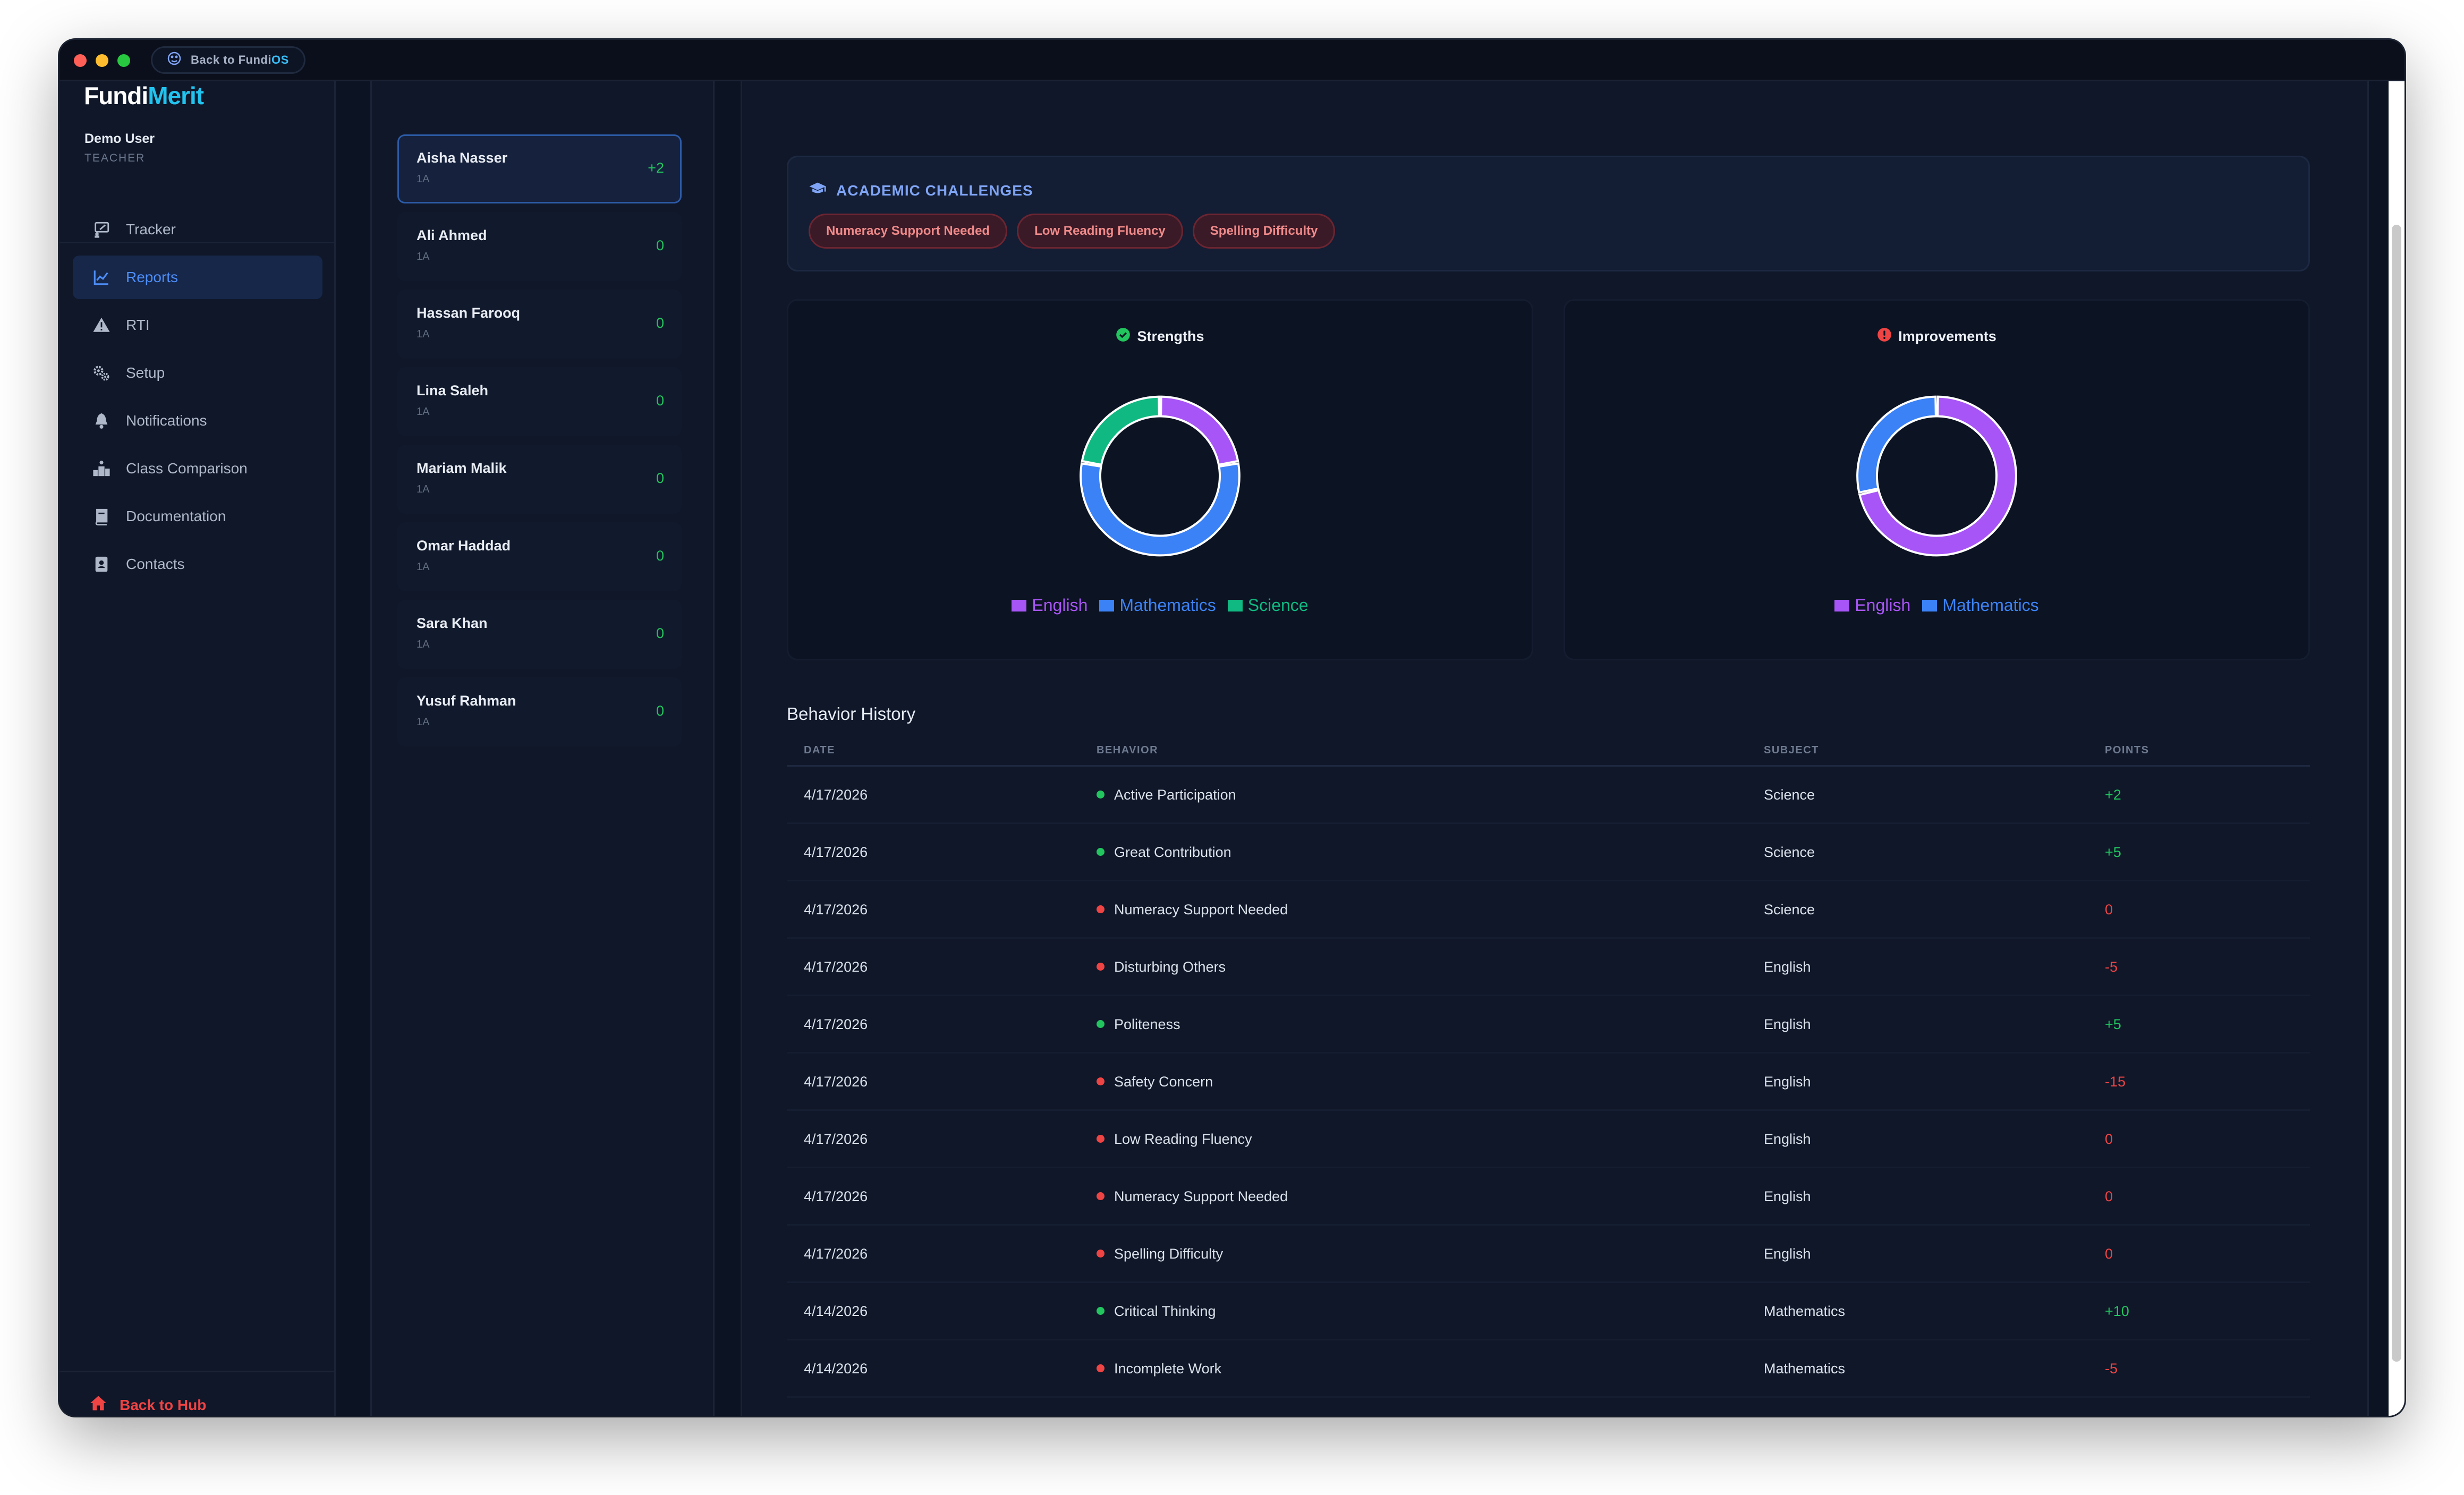 The width and height of the screenshot is (2464, 1495). I want to click on maximize-window-button, so click(123, 61).